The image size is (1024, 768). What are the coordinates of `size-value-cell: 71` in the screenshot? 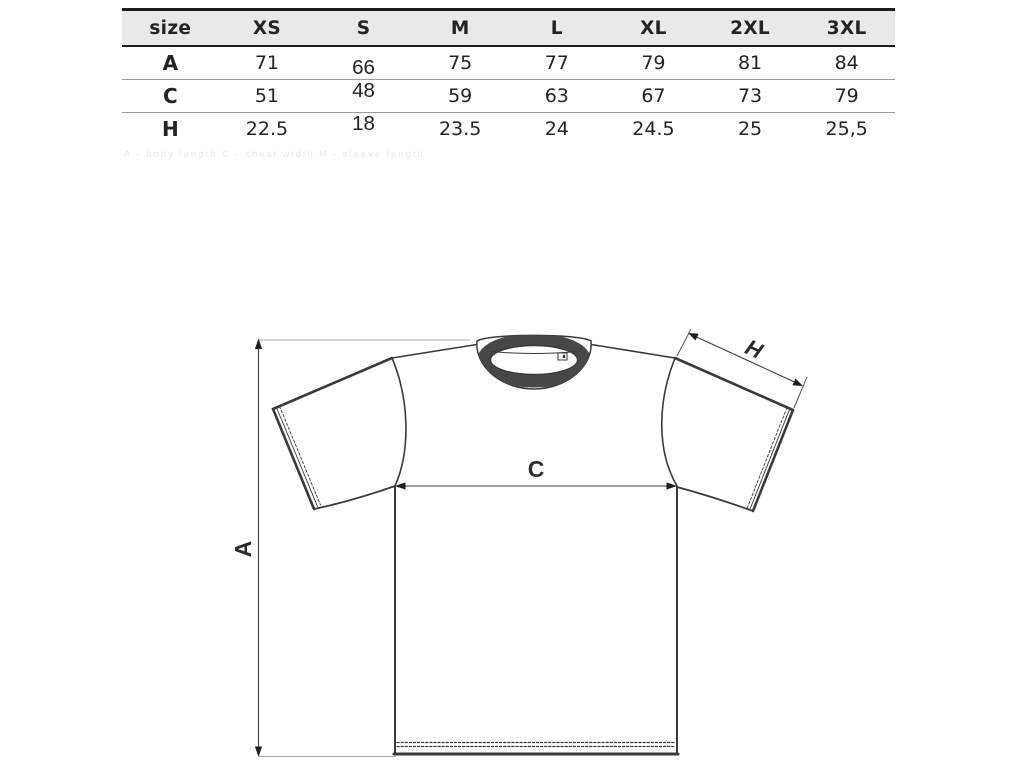 It's located at (267, 63).